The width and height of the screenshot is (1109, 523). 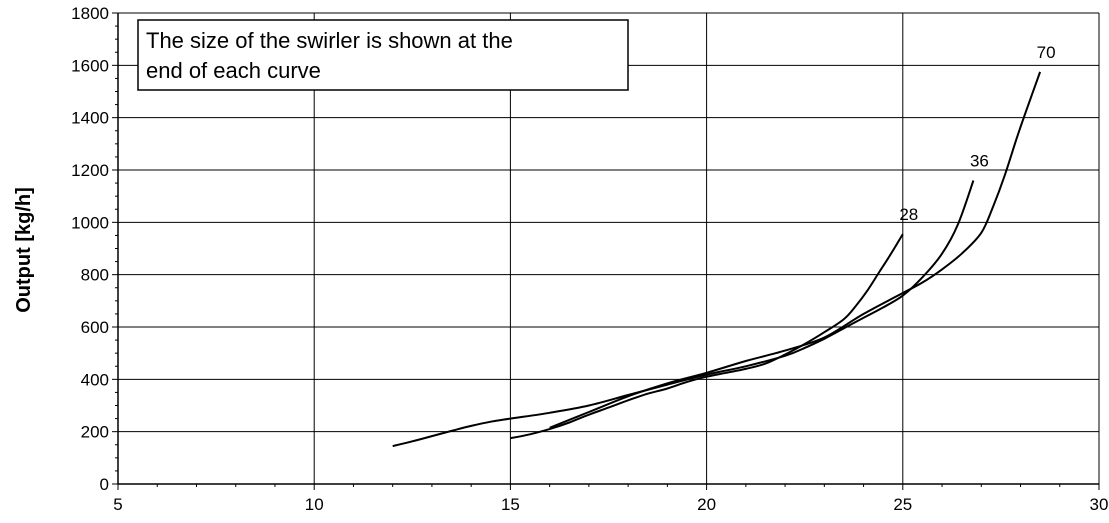 What do you see at coordinates (908, 214) in the screenshot?
I see `series-end-label-28: 28` at bounding box center [908, 214].